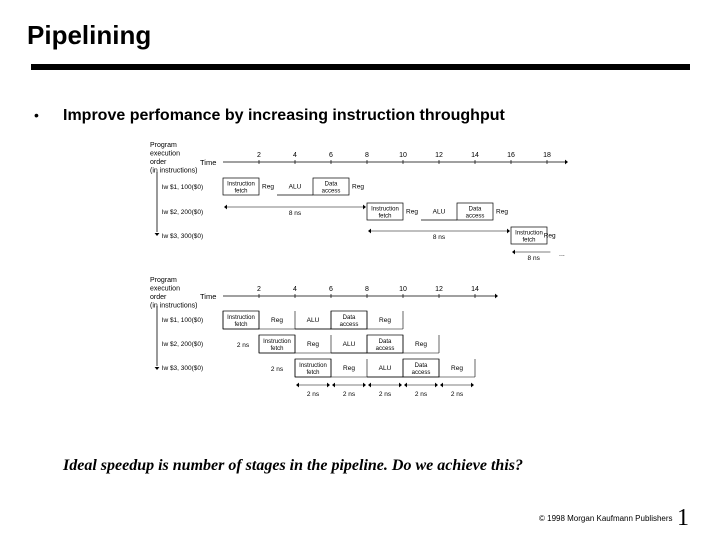 The width and height of the screenshot is (720, 540). I want to click on bottom-tick-label: 4, so click(295, 289).